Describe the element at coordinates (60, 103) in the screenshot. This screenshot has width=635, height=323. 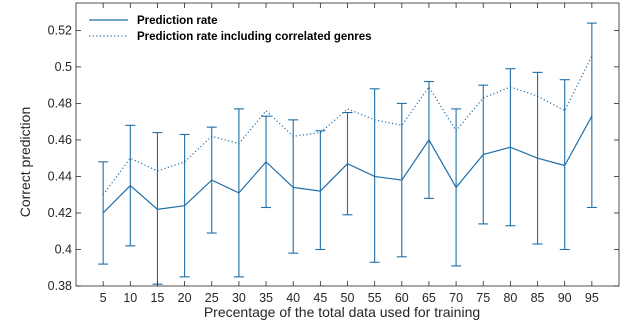
I see `y-tick-label-5: 0.48` at that location.